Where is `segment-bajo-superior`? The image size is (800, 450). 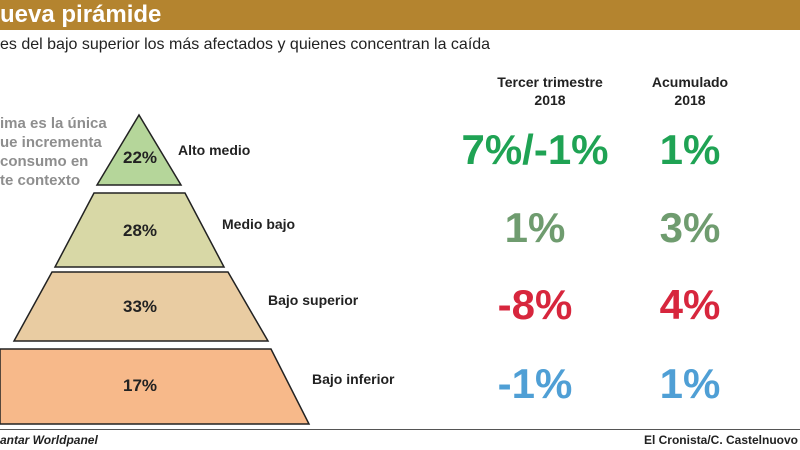
segment-bajo-superior is located at coordinates (141, 306).